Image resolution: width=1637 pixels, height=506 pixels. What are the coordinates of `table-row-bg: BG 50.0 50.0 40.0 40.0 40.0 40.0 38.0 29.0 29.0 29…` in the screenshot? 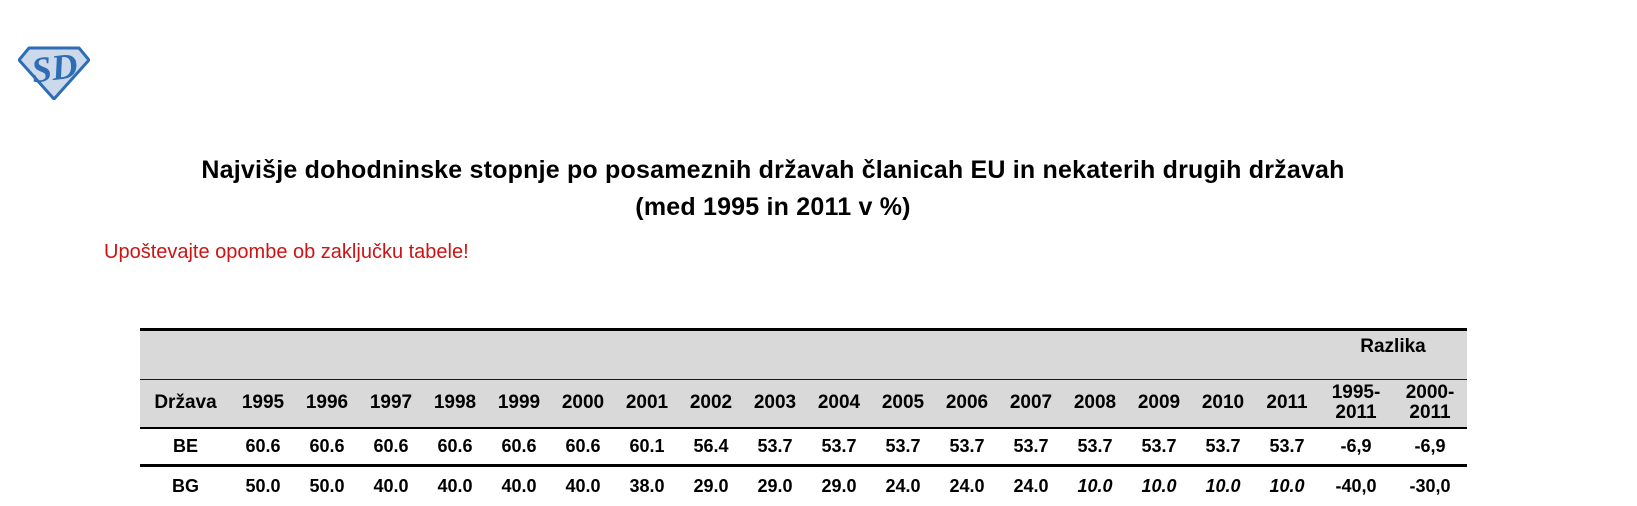 It's located at (803, 486).